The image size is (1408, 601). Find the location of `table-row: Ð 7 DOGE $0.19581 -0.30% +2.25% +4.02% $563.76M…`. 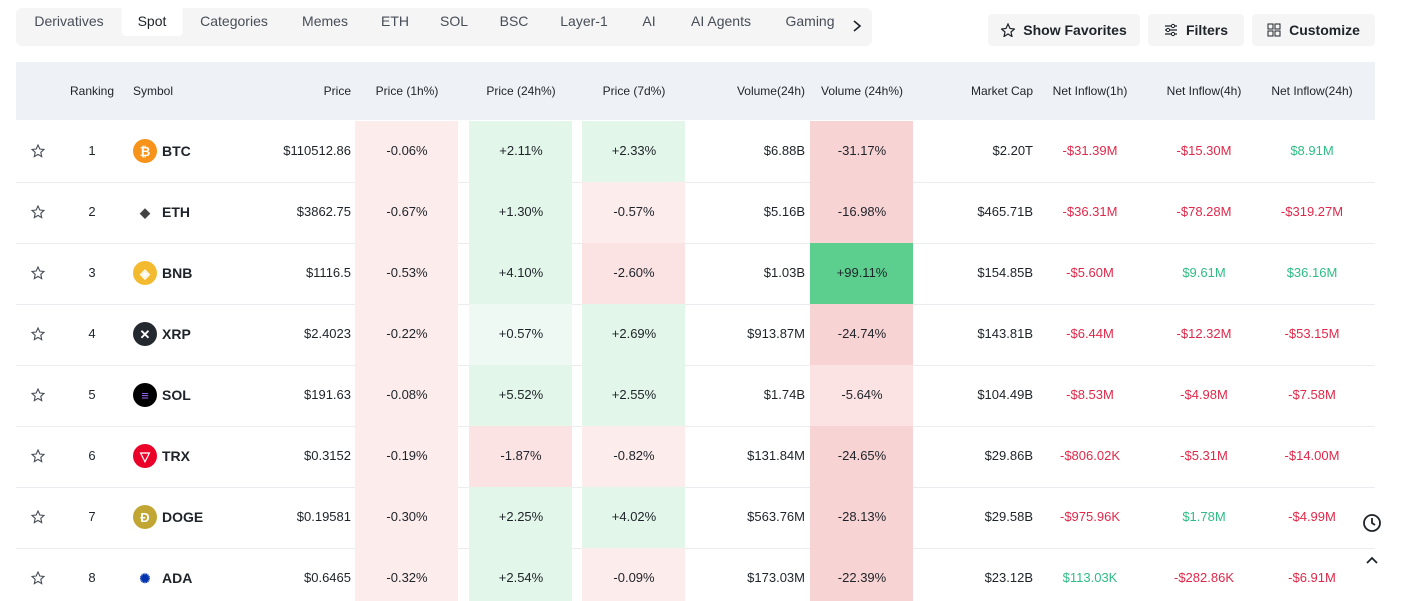

table-row: Ð 7 DOGE $0.19581 -0.30% +2.25% +4.02% $563.76M… is located at coordinates (695, 518).